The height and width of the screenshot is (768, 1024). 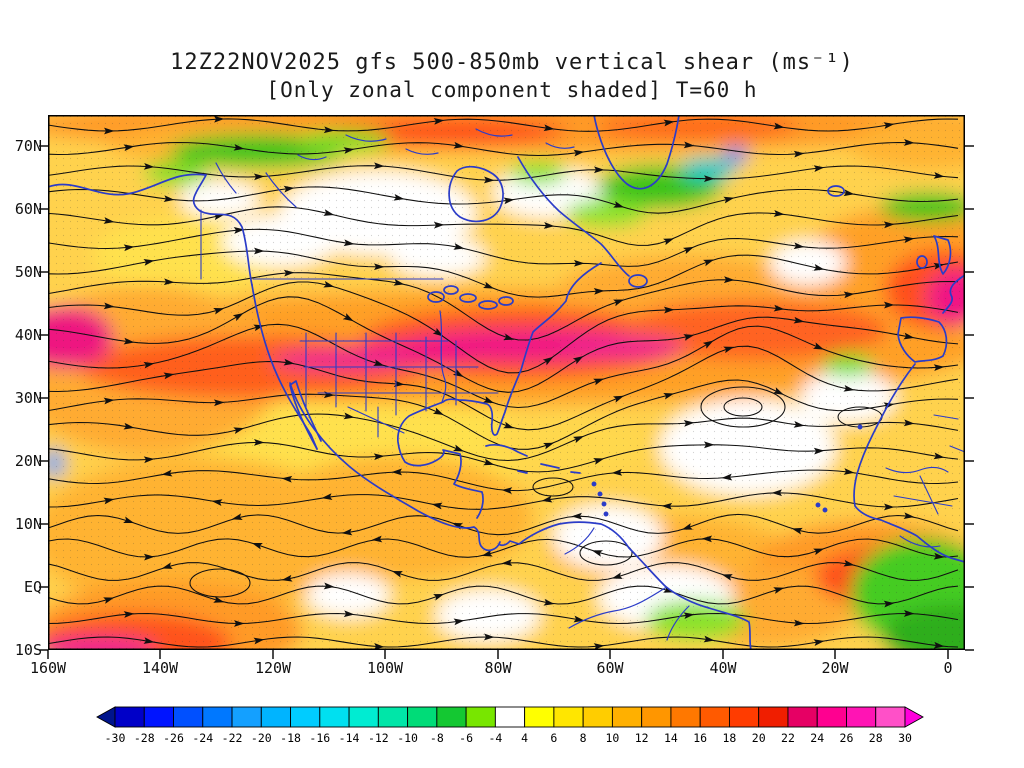 I want to click on lon-tick-label: 80W, so click(x=498, y=668).